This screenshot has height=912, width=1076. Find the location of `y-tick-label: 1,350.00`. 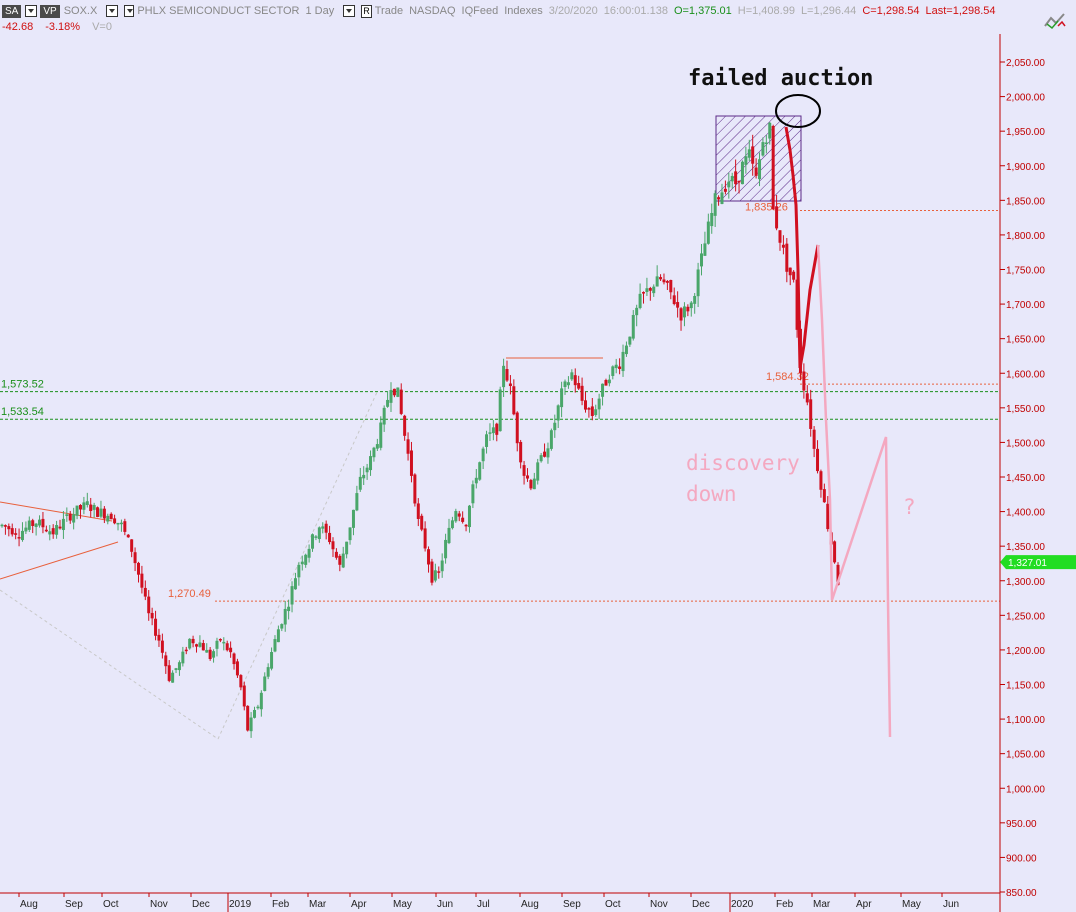

y-tick-label: 1,350.00 is located at coordinates (1025, 547).